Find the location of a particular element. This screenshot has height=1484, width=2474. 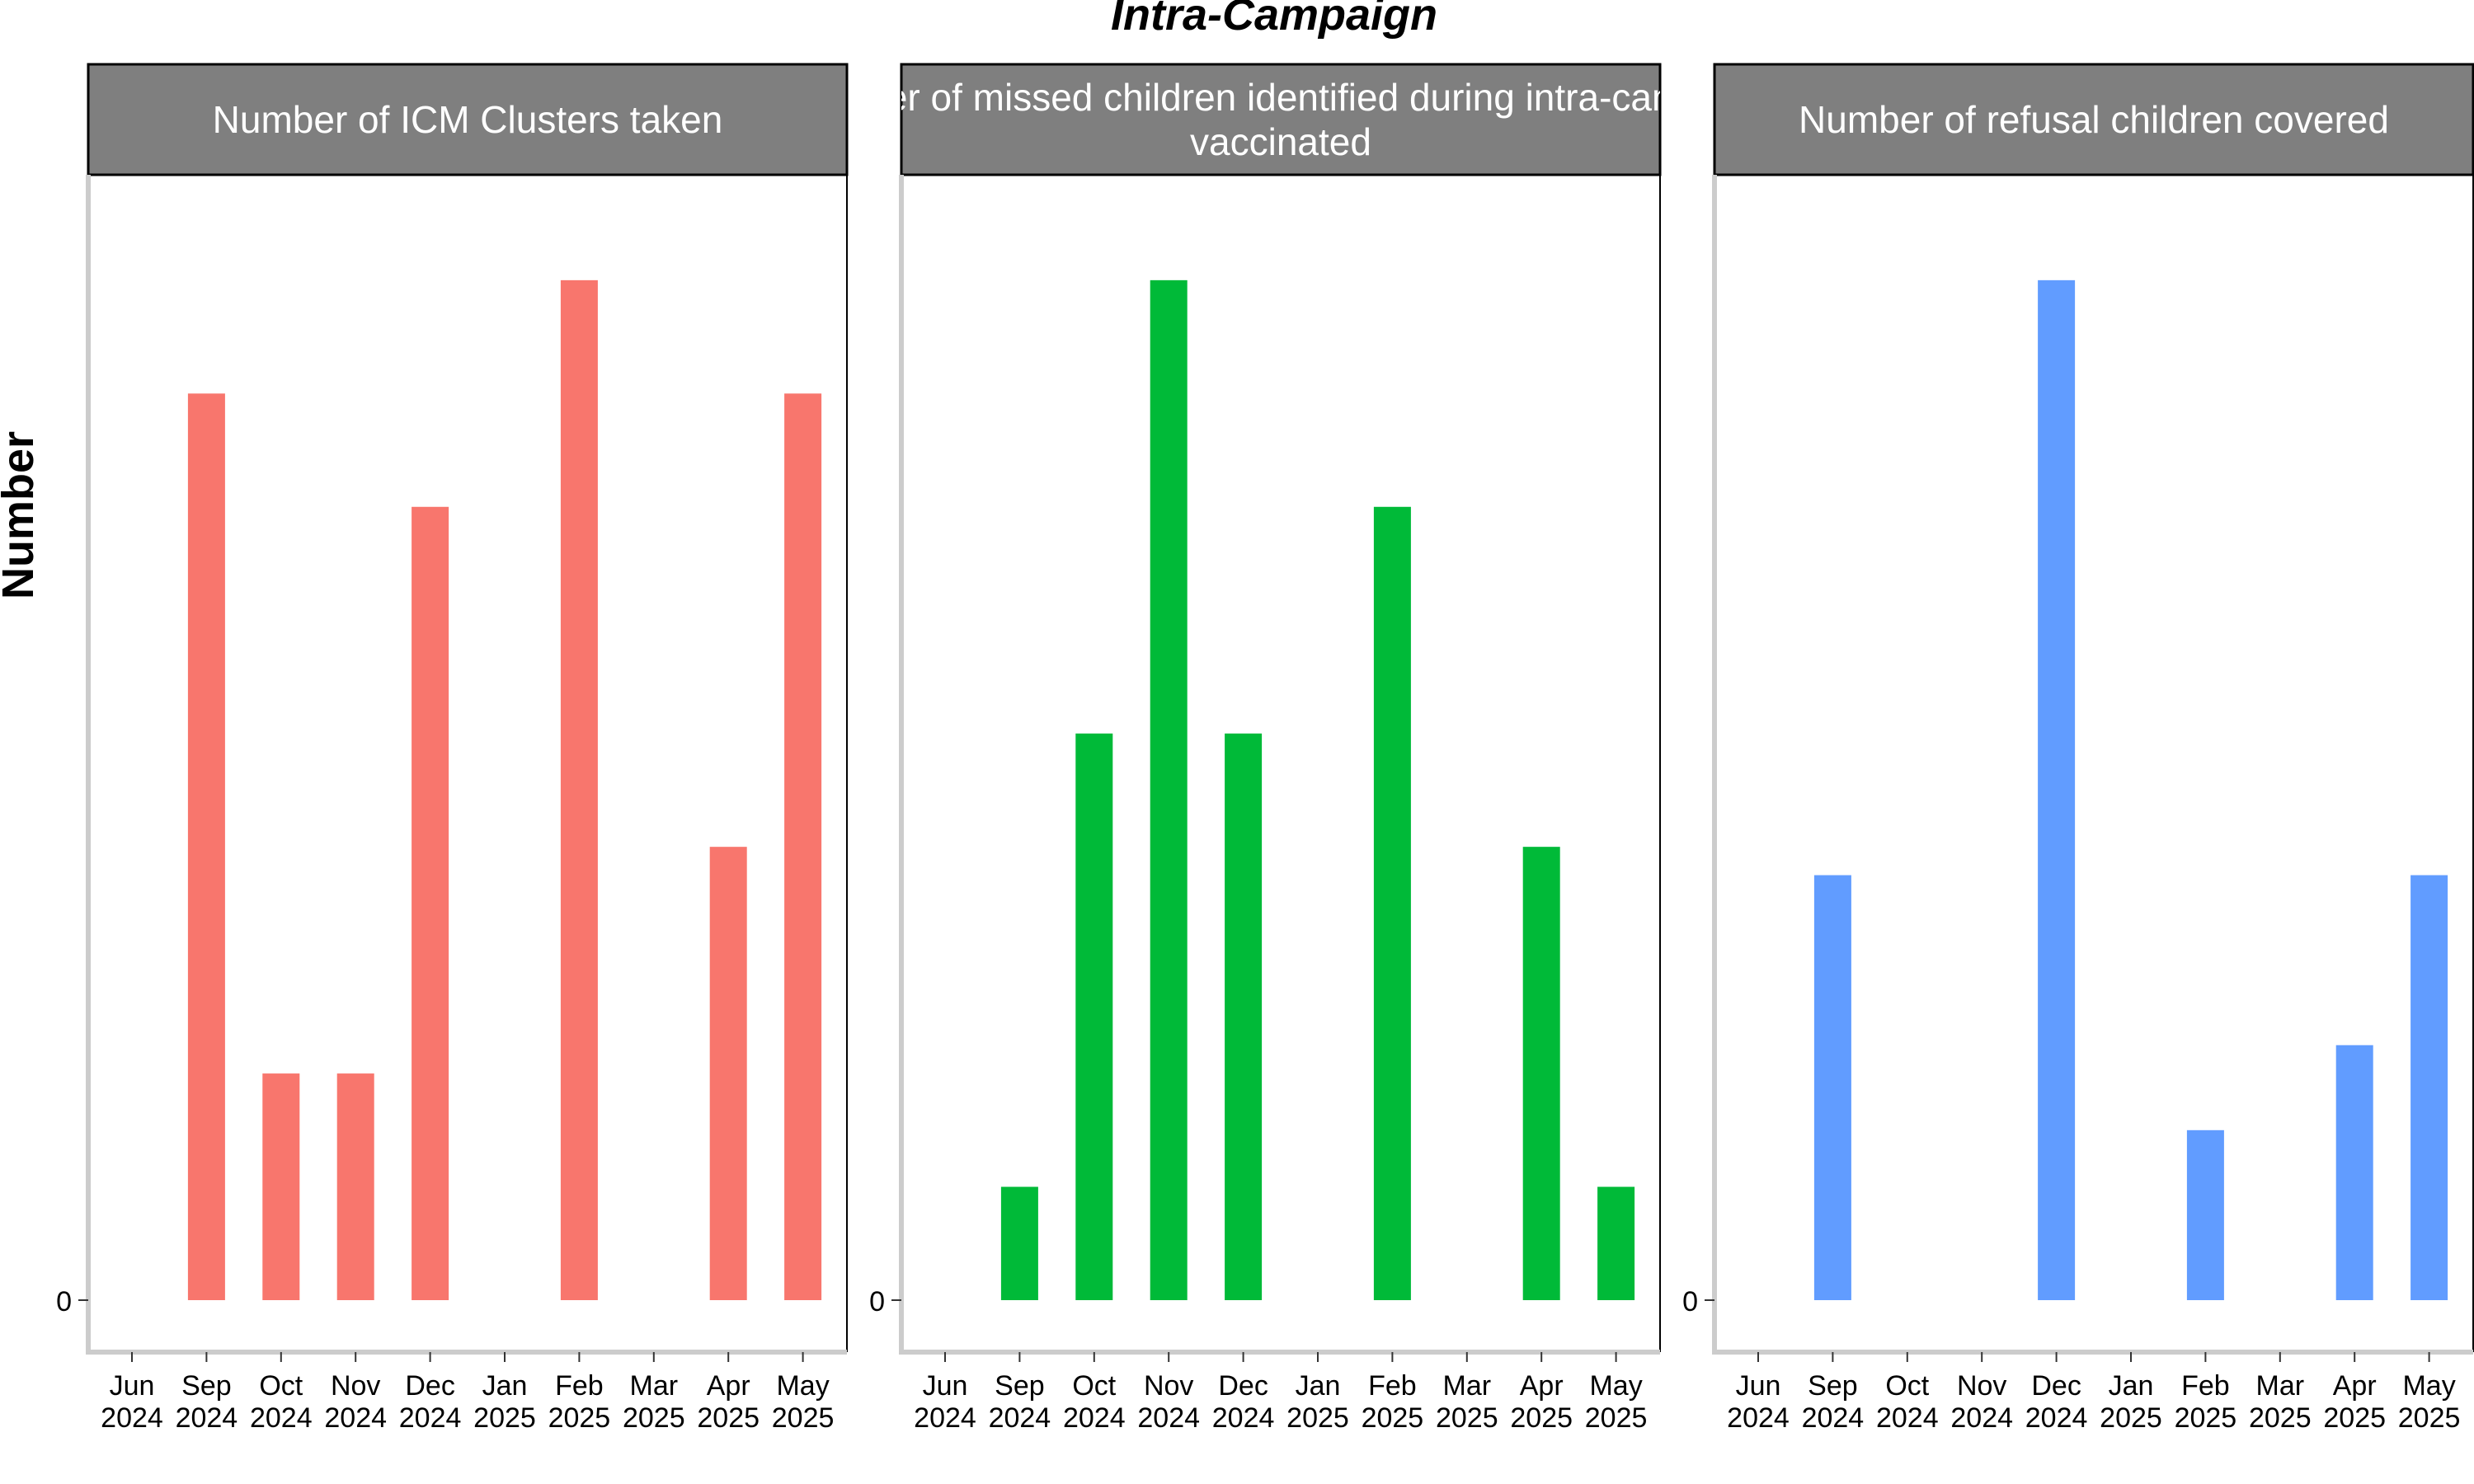

strip-label: Number of ICM Clusters taken is located at coordinates (468, 120).